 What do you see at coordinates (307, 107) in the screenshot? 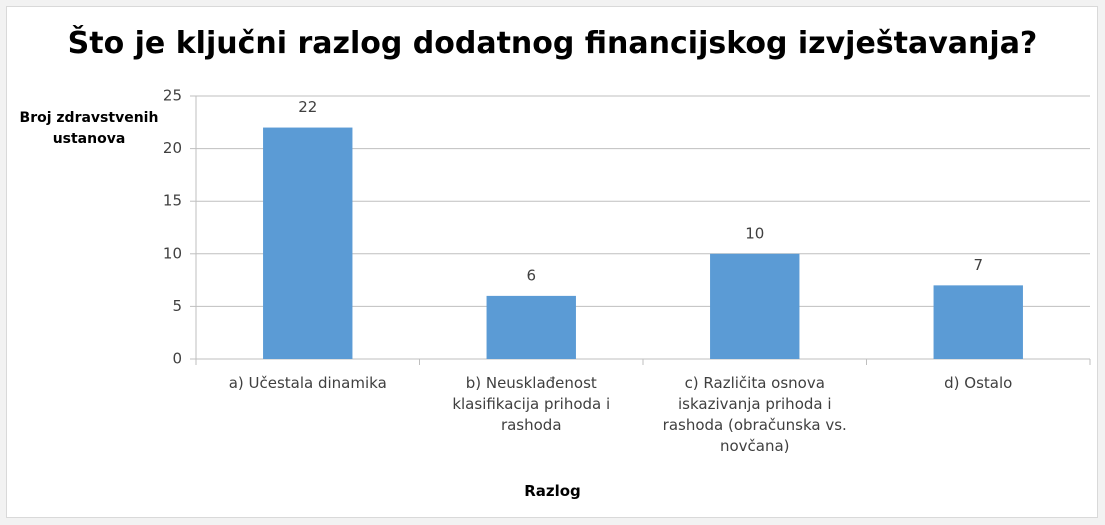
I see `data-label: 22` at bounding box center [307, 107].